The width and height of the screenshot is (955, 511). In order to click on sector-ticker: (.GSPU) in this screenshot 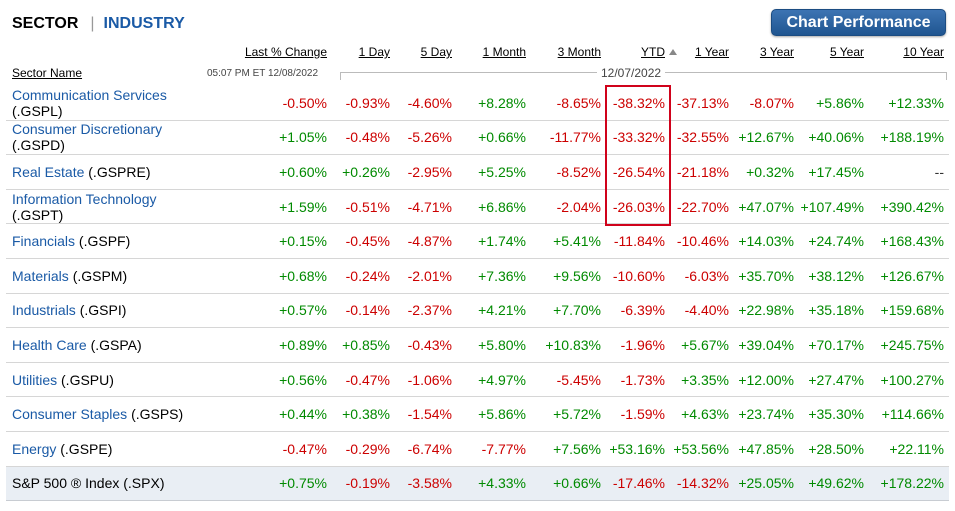, I will do `click(87, 379)`.